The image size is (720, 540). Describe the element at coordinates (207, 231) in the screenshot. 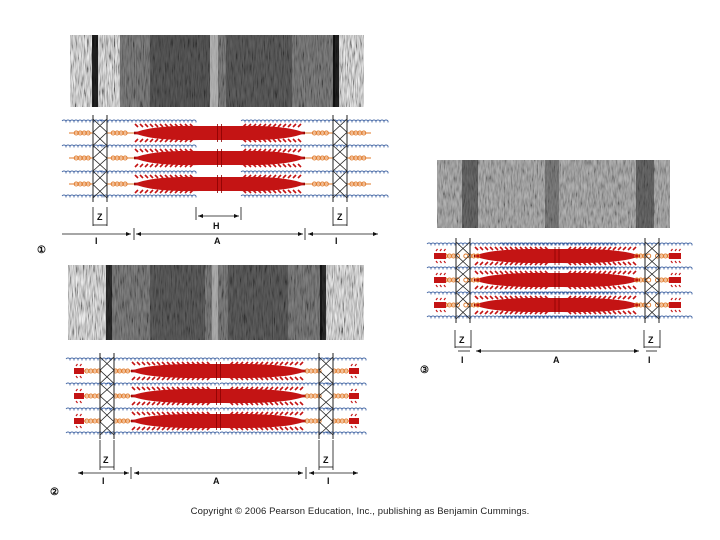

I see `band-labels-1: Z Z H I A I ①` at that location.